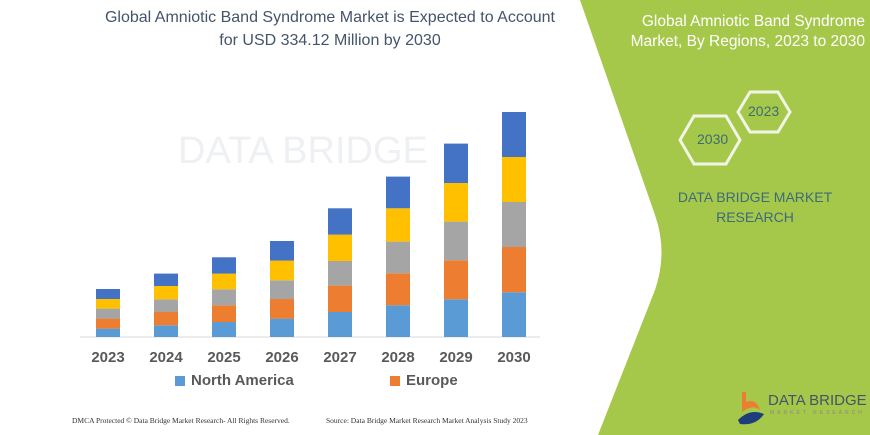 This screenshot has width=870, height=435. Describe the element at coordinates (340, 357) in the screenshot. I see `x-tick-label: 2027` at that location.